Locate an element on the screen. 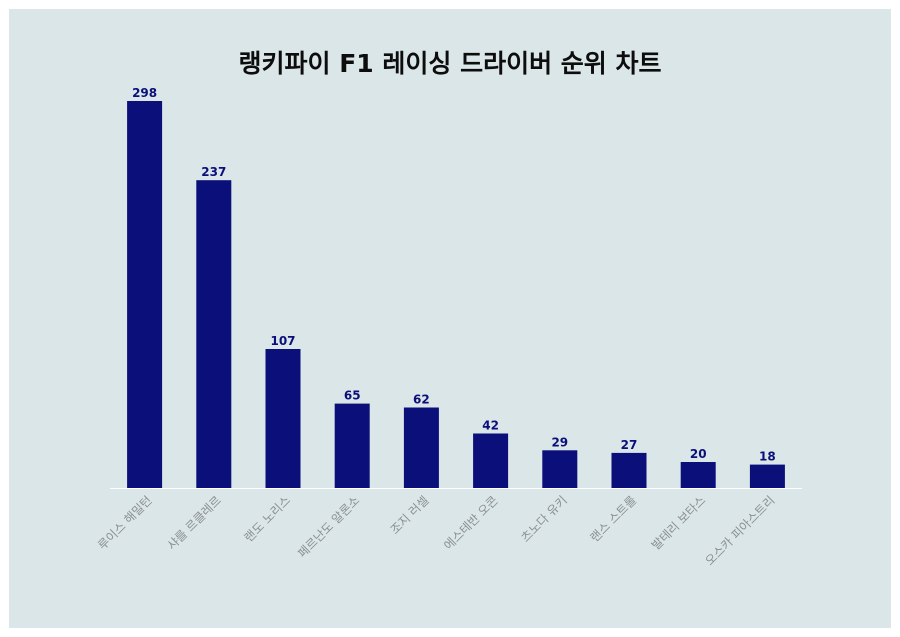 The image size is (900, 637). tick-label-4: 조지 러셀 is located at coordinates (410, 515).